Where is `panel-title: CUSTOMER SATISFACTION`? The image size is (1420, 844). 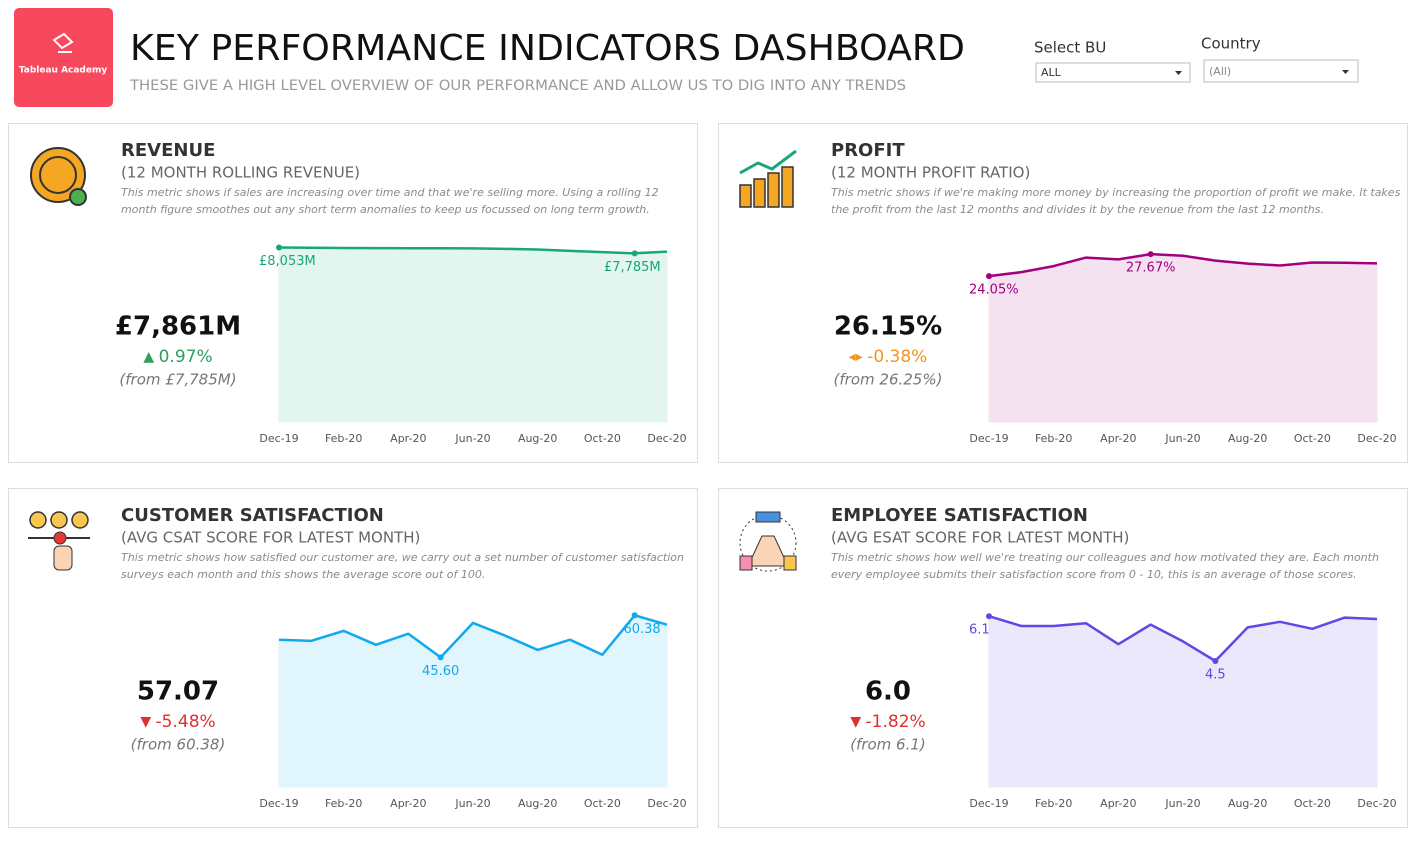
panel-title: CUSTOMER SATISFACTION is located at coordinates (252, 515).